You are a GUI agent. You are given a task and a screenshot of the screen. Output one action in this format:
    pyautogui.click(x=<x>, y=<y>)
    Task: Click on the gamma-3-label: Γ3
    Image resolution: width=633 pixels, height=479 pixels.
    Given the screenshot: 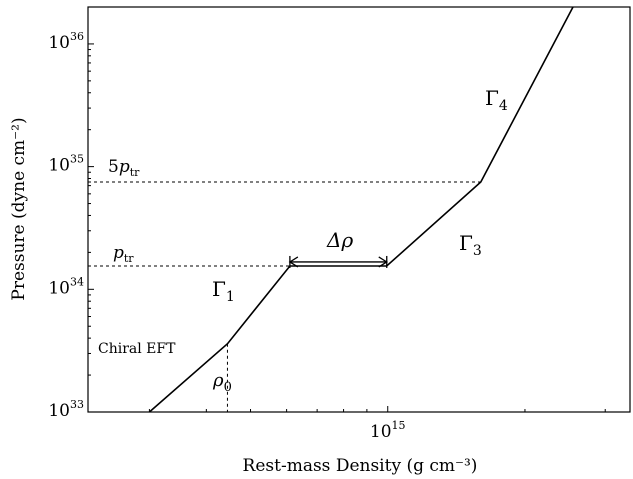 What is the action you would take?
    pyautogui.click(x=470, y=245)
    